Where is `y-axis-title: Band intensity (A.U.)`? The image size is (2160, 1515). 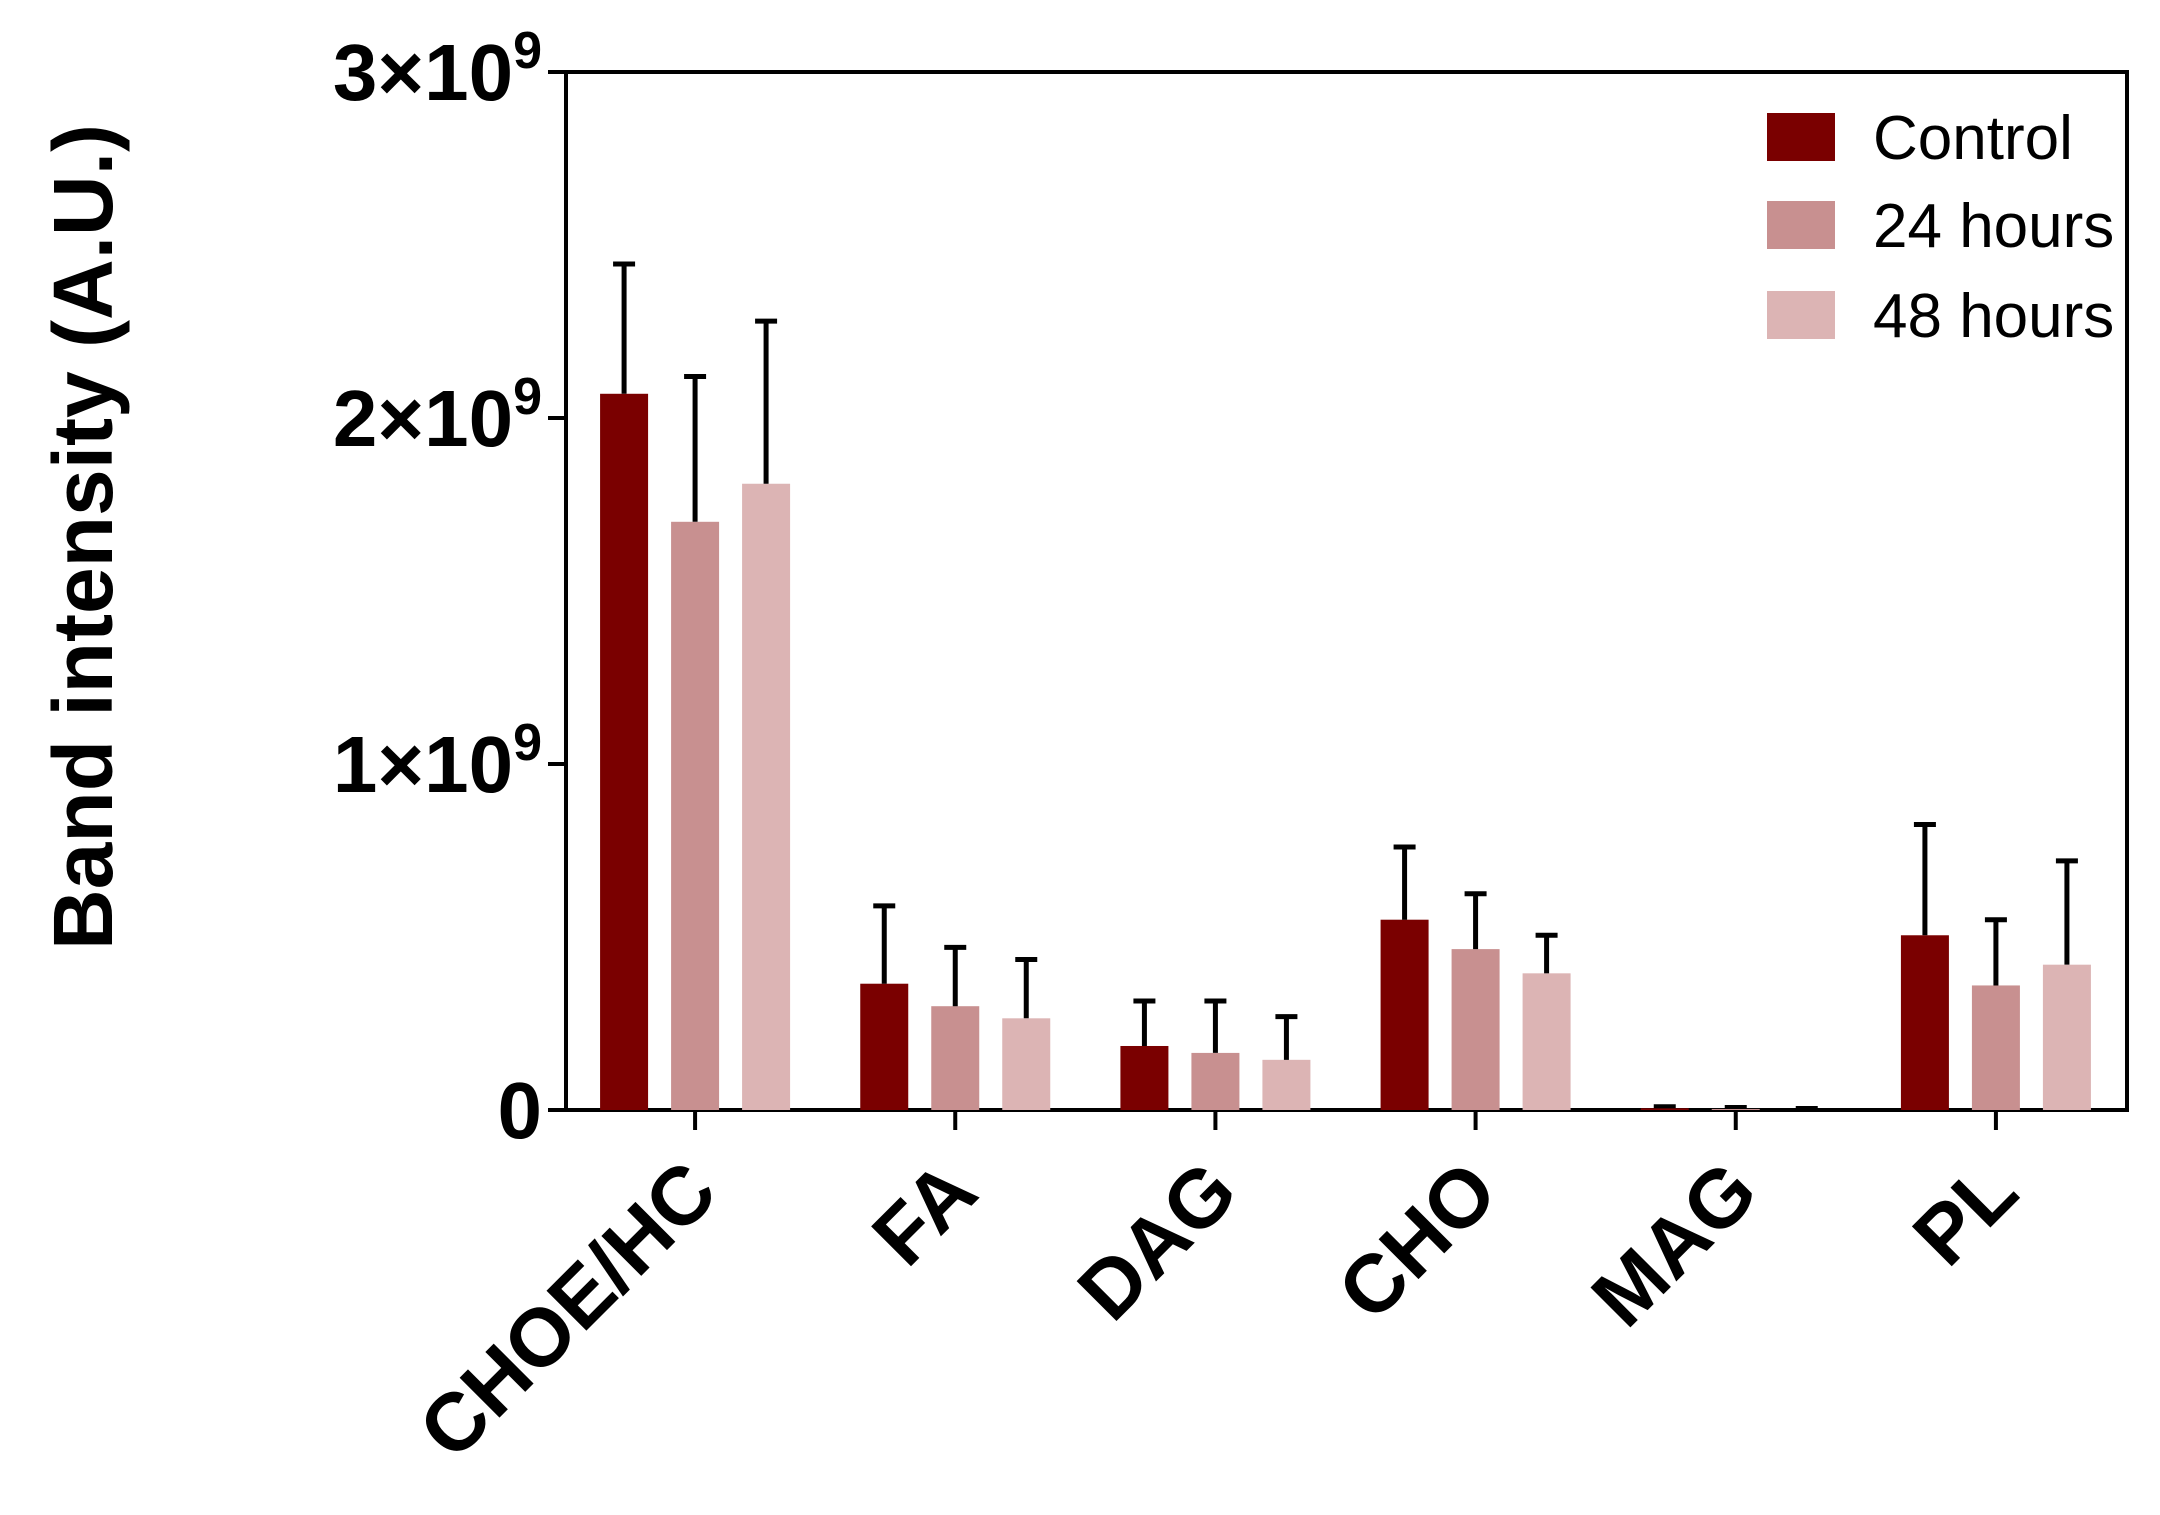 y-axis-title: Band intensity (A.U.) is located at coordinates (83, 537).